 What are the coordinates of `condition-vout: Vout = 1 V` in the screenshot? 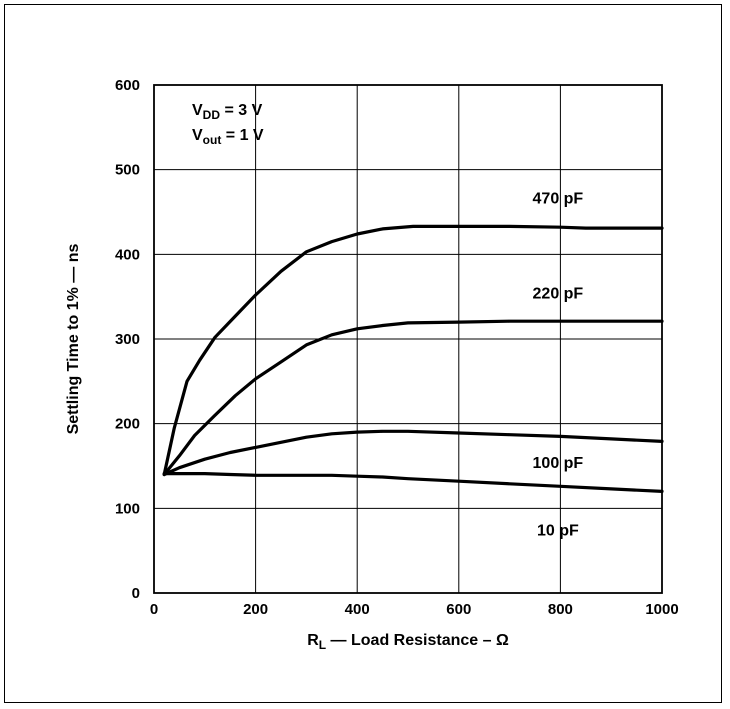 It's located at (228, 137).